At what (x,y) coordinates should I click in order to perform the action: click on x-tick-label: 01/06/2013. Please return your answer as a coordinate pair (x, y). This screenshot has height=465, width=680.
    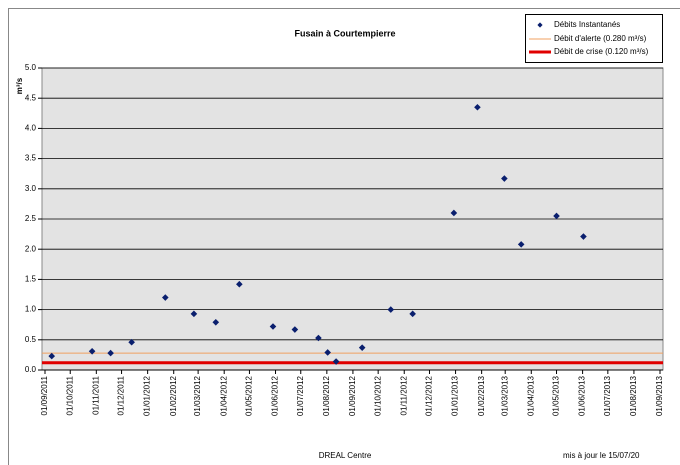
    Looking at the image, I should click on (582, 395).